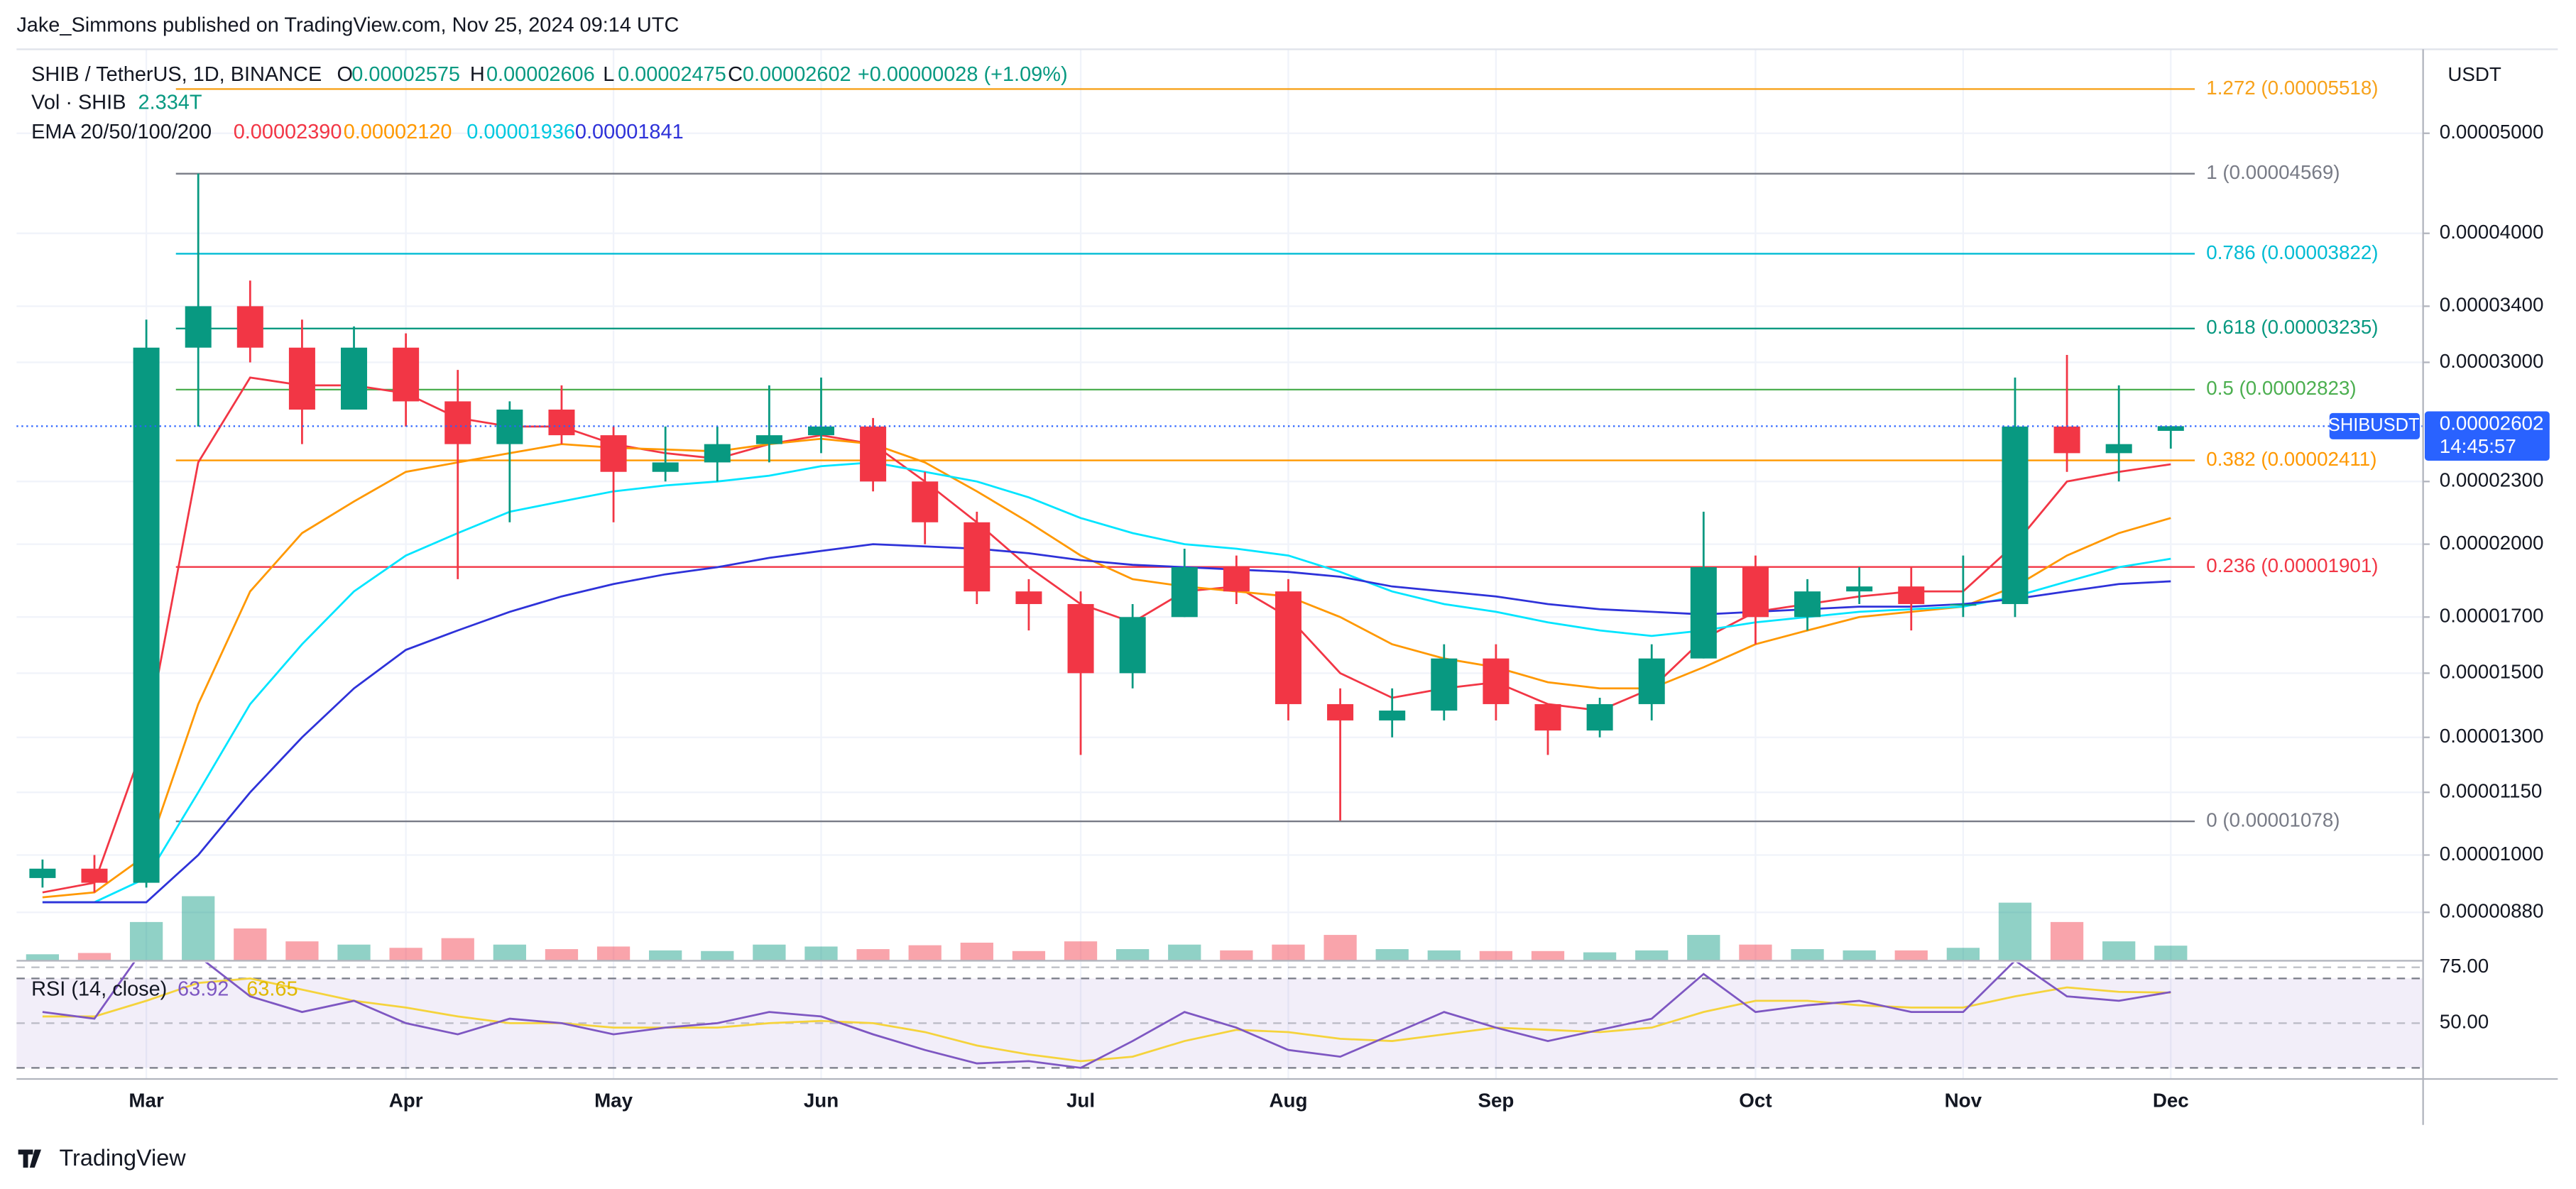 This screenshot has width=2576, height=1189. I want to click on y-tick-label: 0.00000880, so click(2492, 911).